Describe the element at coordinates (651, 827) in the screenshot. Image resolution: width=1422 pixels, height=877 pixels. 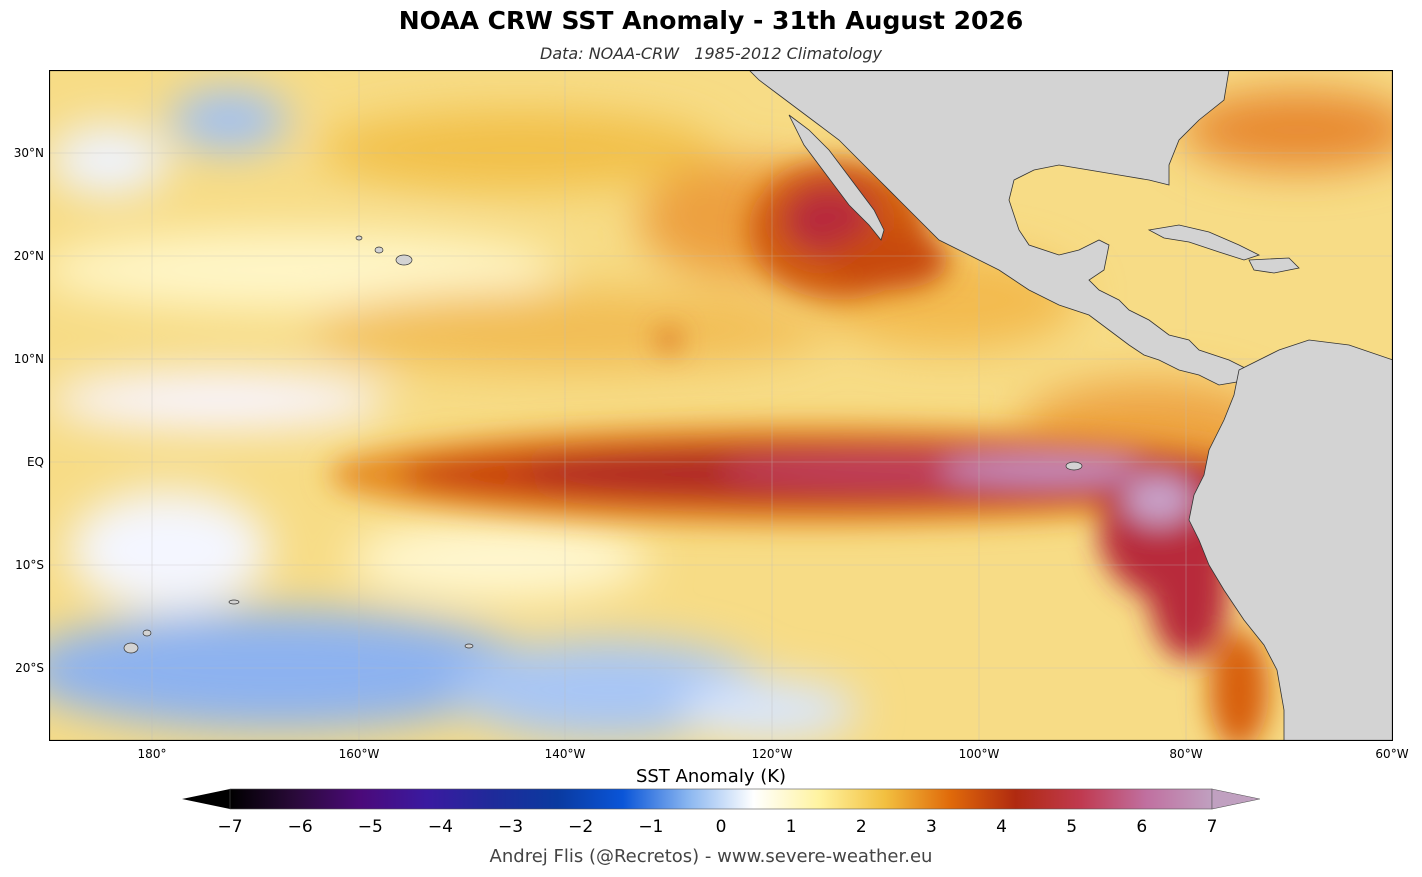
I see `colorbar-tick: −1` at that location.